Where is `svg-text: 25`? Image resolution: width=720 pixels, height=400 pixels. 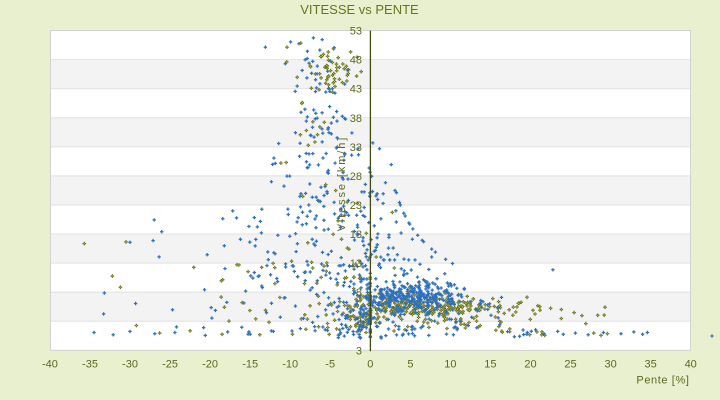
svg-text: 25 is located at coordinates (570, 365).